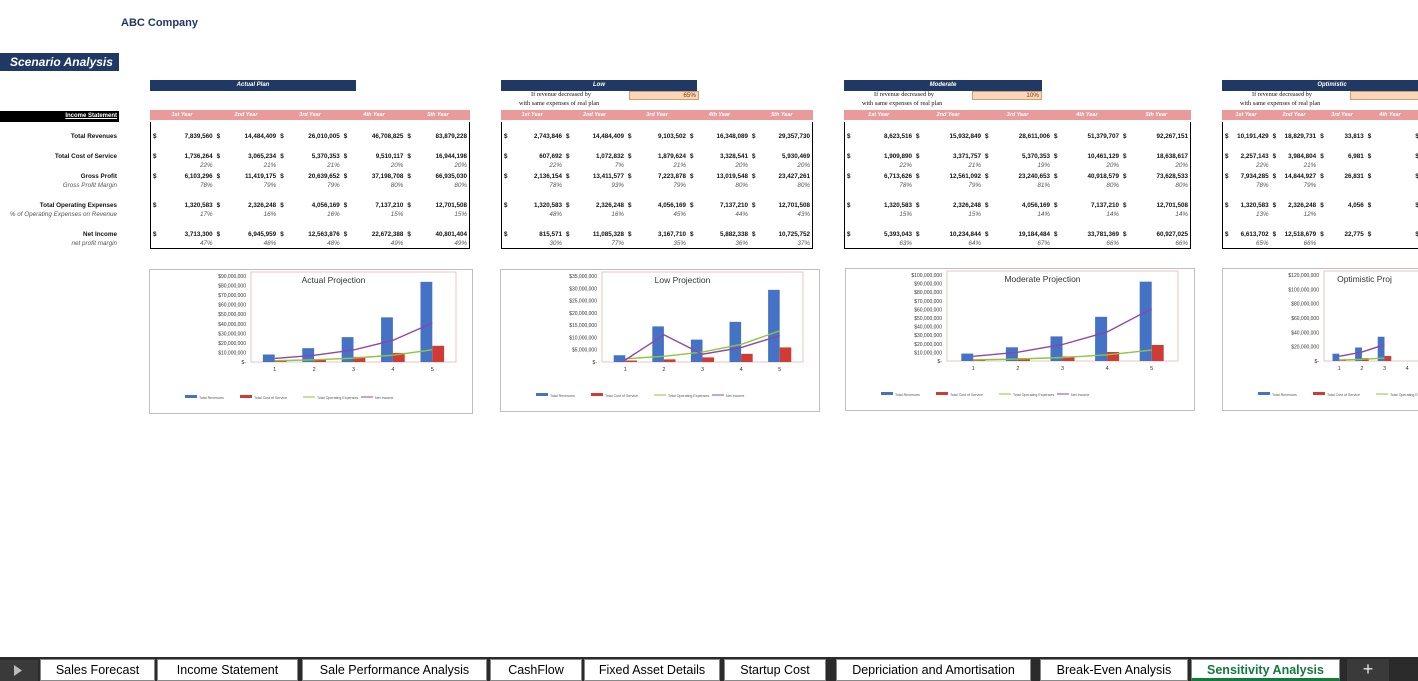  Describe the element at coordinates (1342, 156) in the screenshot. I see `value-cell: $6,981` at that location.